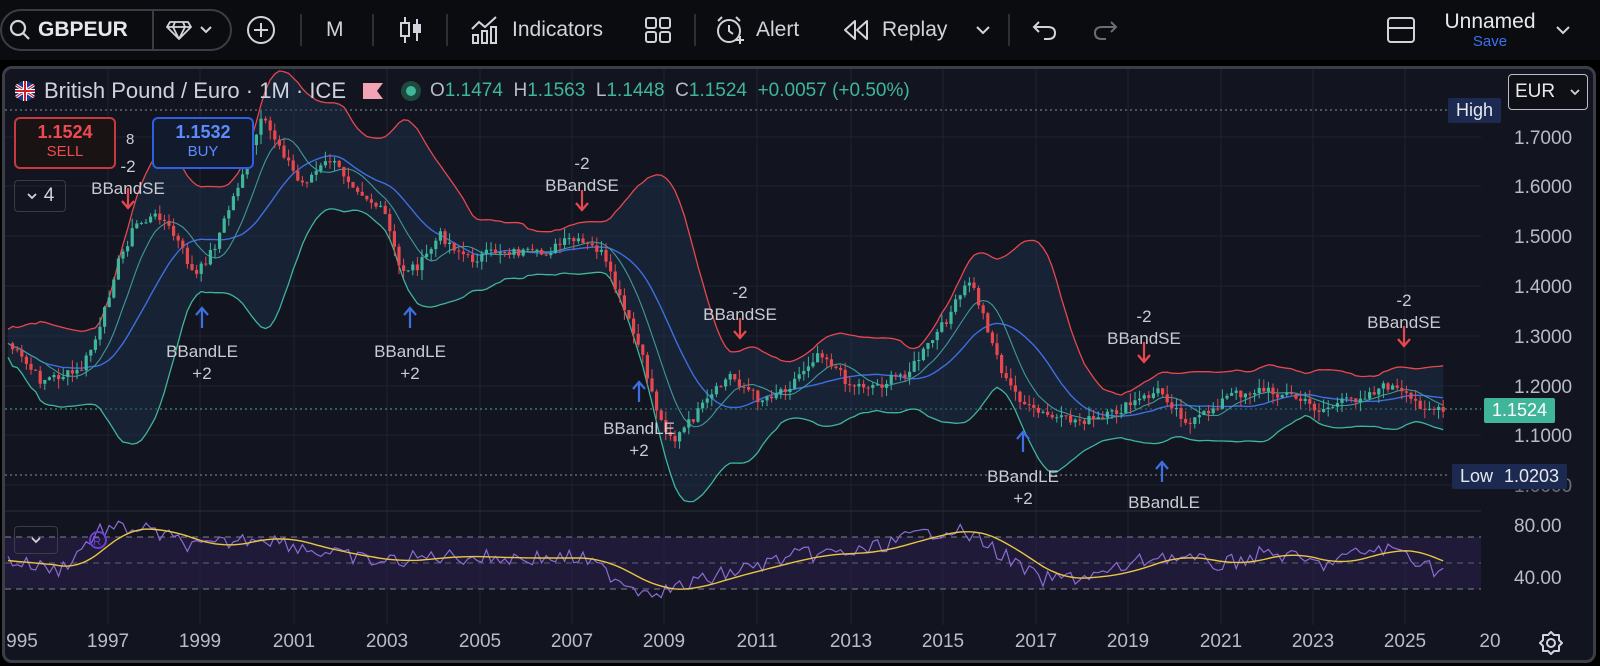  What do you see at coordinates (1551, 645) in the screenshot?
I see `settings-gear-icon` at bounding box center [1551, 645].